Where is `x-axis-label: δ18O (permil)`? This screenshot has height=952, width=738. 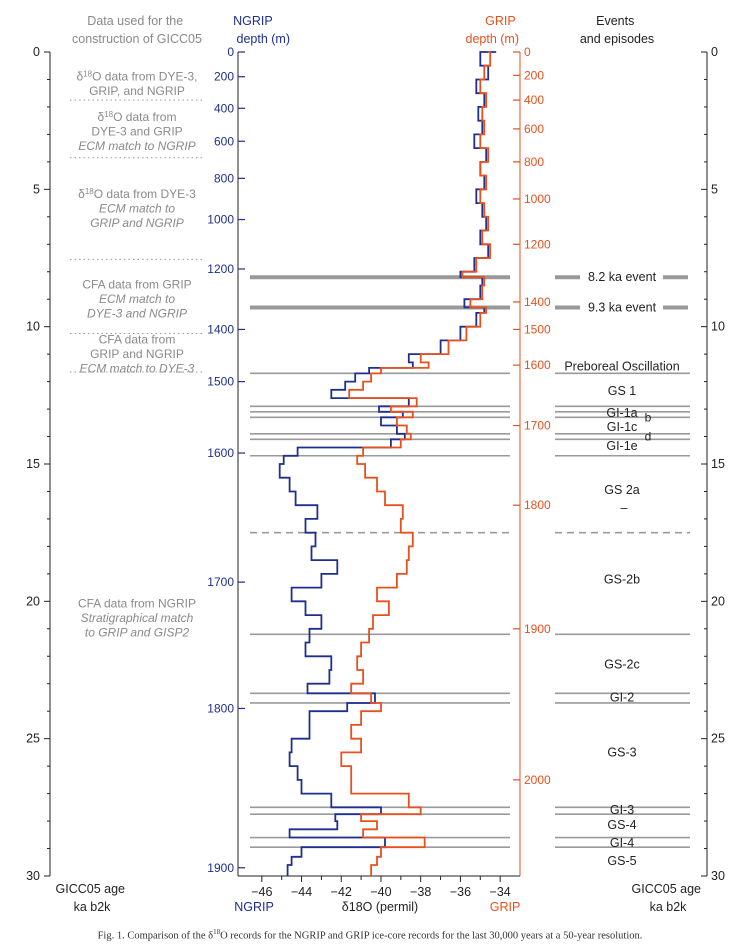 x-axis-label: δ18O (permil) is located at coordinates (380, 907).